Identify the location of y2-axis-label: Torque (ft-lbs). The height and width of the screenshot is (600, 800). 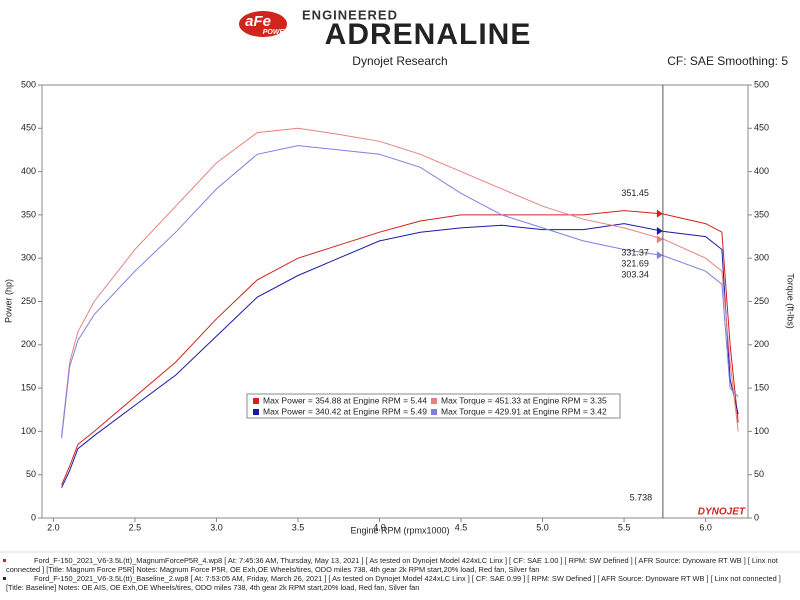
(791, 301).